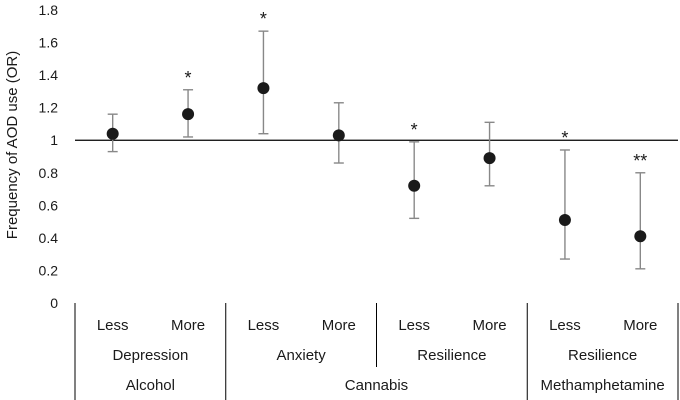 The image size is (680, 400). Describe the element at coordinates (49, 238) in the screenshot. I see `y-tick-label: 0.4` at that location.